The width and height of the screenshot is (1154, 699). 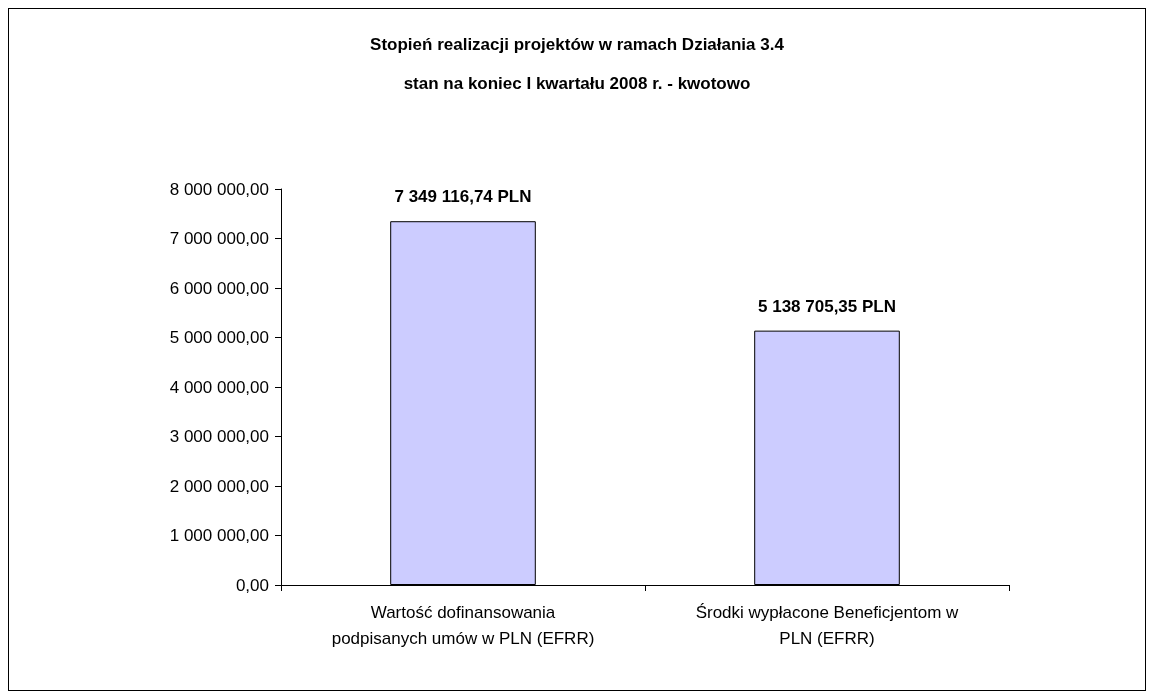 I want to click on y-tick-label: 8 000 000,00, so click(x=219, y=189).